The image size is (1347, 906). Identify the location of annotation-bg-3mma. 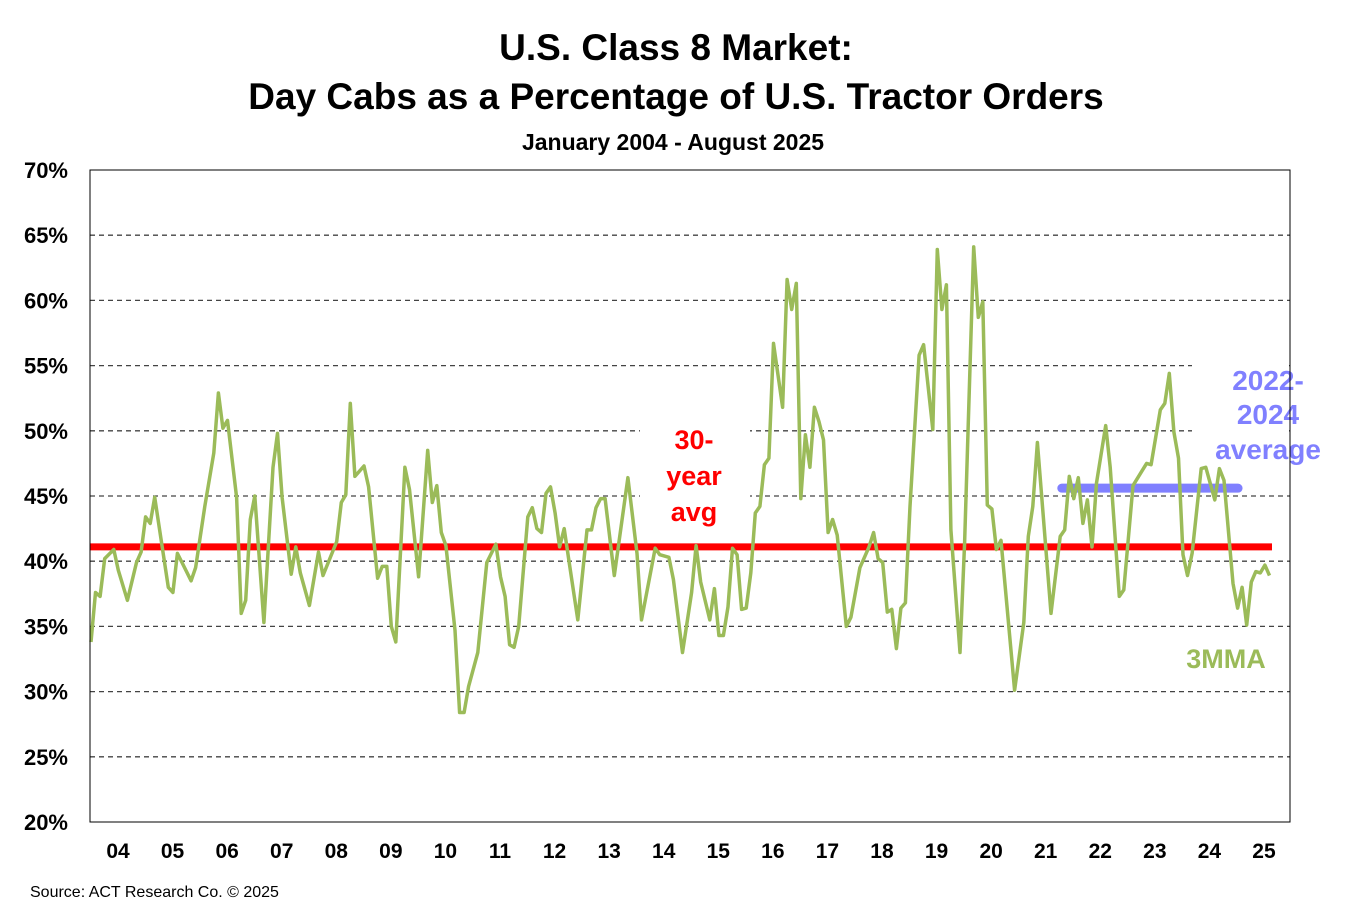
(1225, 654).